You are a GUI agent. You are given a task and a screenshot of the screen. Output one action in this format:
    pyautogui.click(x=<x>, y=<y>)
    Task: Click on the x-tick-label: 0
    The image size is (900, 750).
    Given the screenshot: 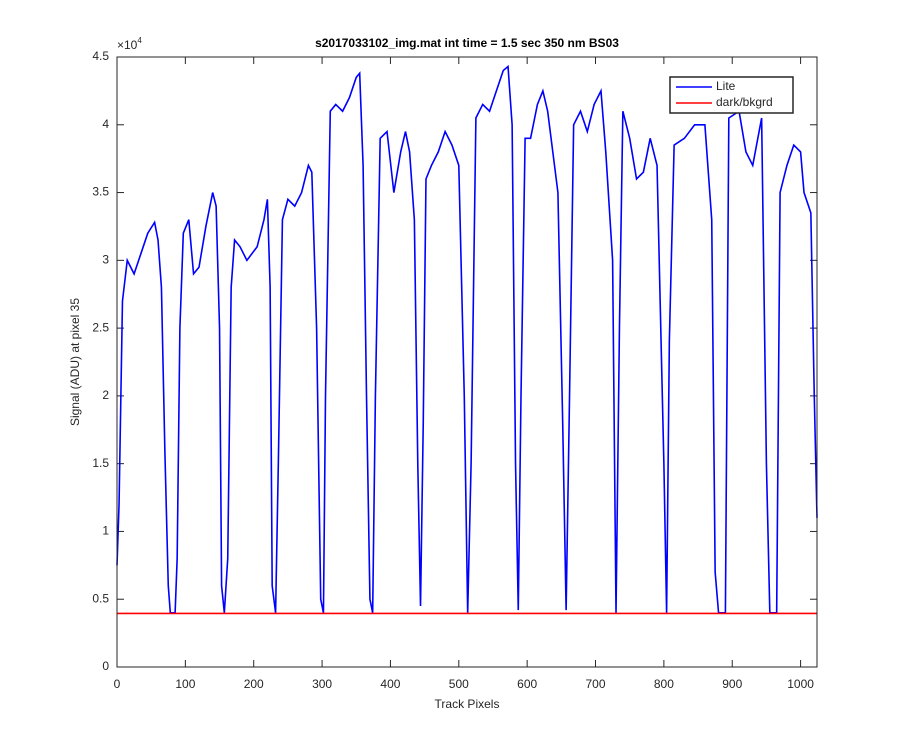 What is the action you would take?
    pyautogui.click(x=117, y=684)
    